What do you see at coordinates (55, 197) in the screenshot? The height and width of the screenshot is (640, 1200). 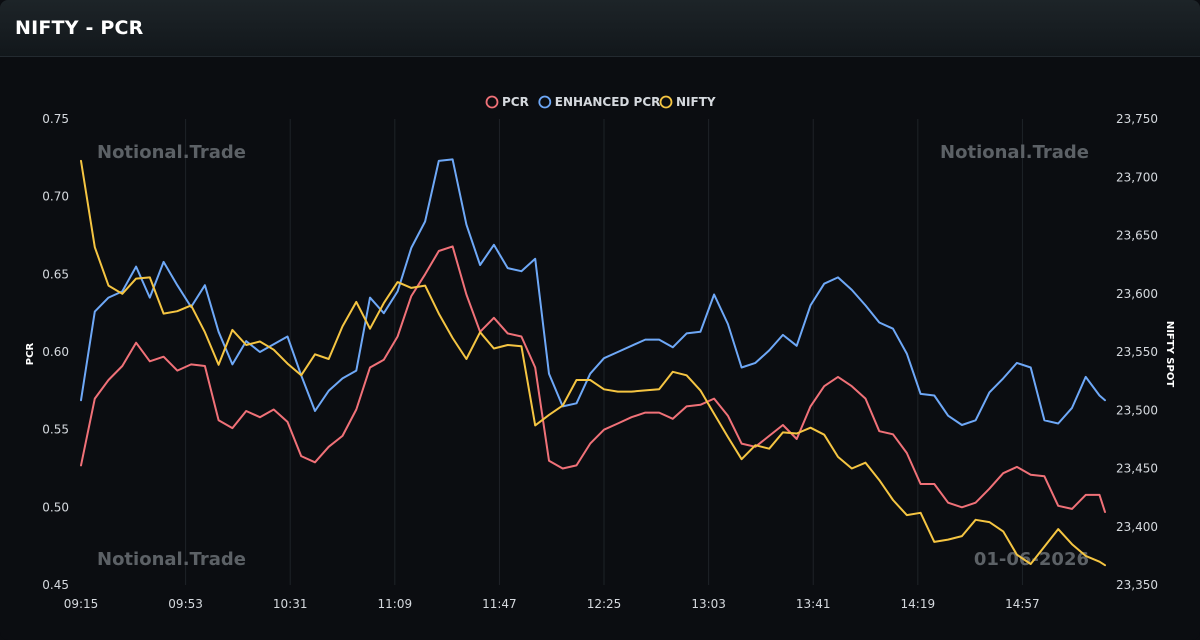 I see `y-tick-label: 0.70` at bounding box center [55, 197].